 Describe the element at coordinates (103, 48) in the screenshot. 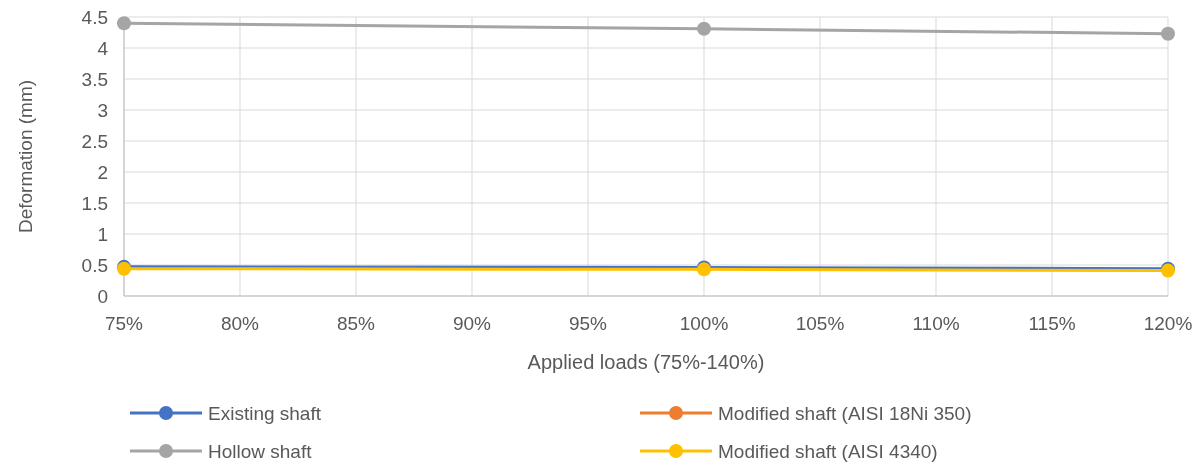

I see `y-tick-label: 4` at that location.